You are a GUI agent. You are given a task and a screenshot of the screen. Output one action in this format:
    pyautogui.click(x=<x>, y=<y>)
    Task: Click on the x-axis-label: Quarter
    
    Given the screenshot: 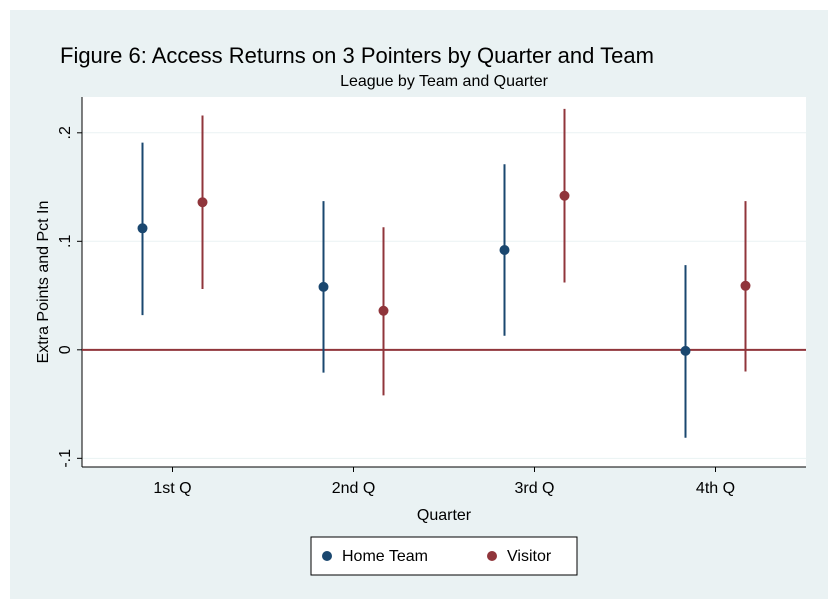 What is the action you would take?
    pyautogui.click(x=444, y=515)
    